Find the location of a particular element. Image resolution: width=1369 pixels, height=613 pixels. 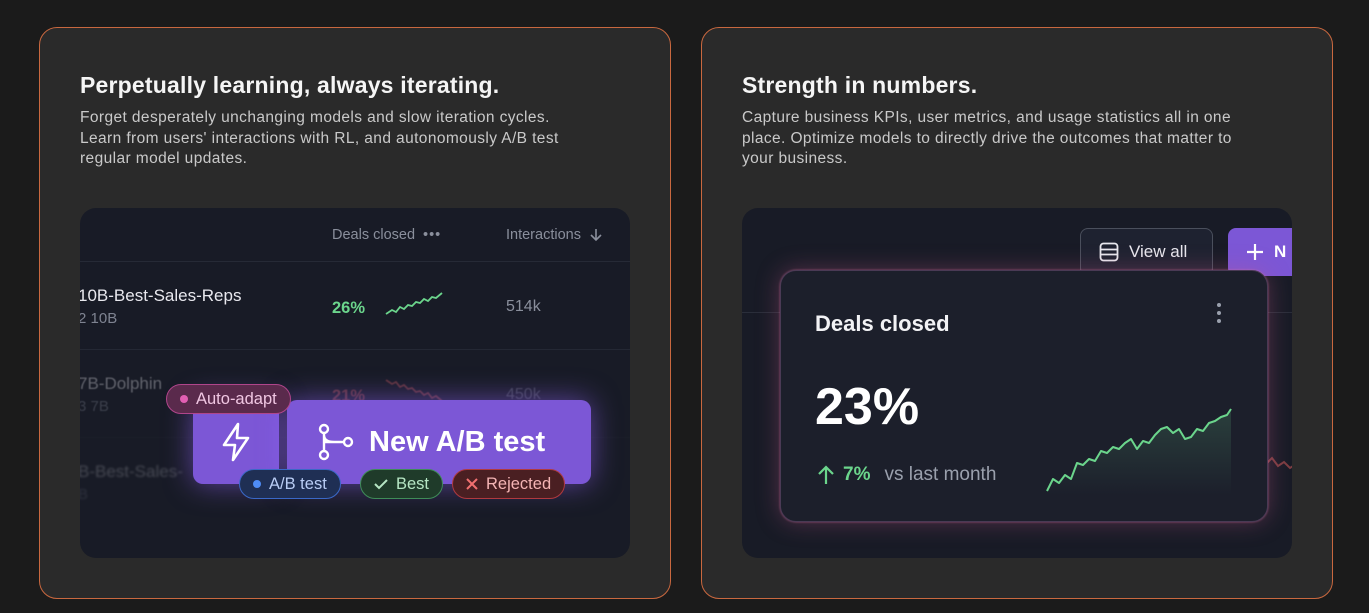

model-size: 2 10B is located at coordinates (99, 318).